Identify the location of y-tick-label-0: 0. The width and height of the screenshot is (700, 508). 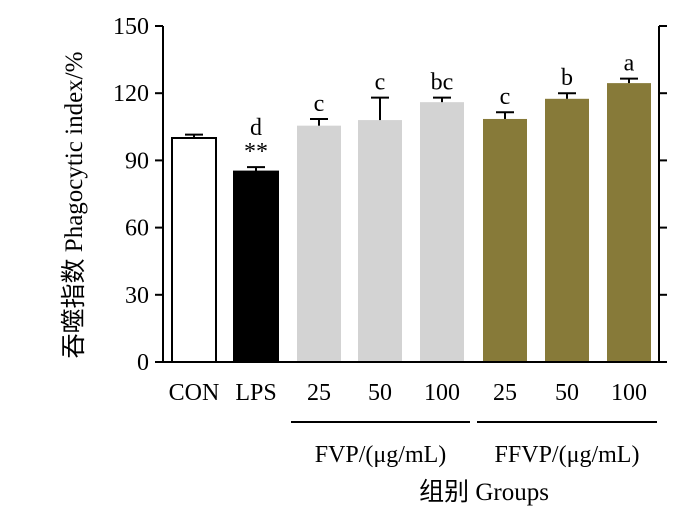
(143, 363).